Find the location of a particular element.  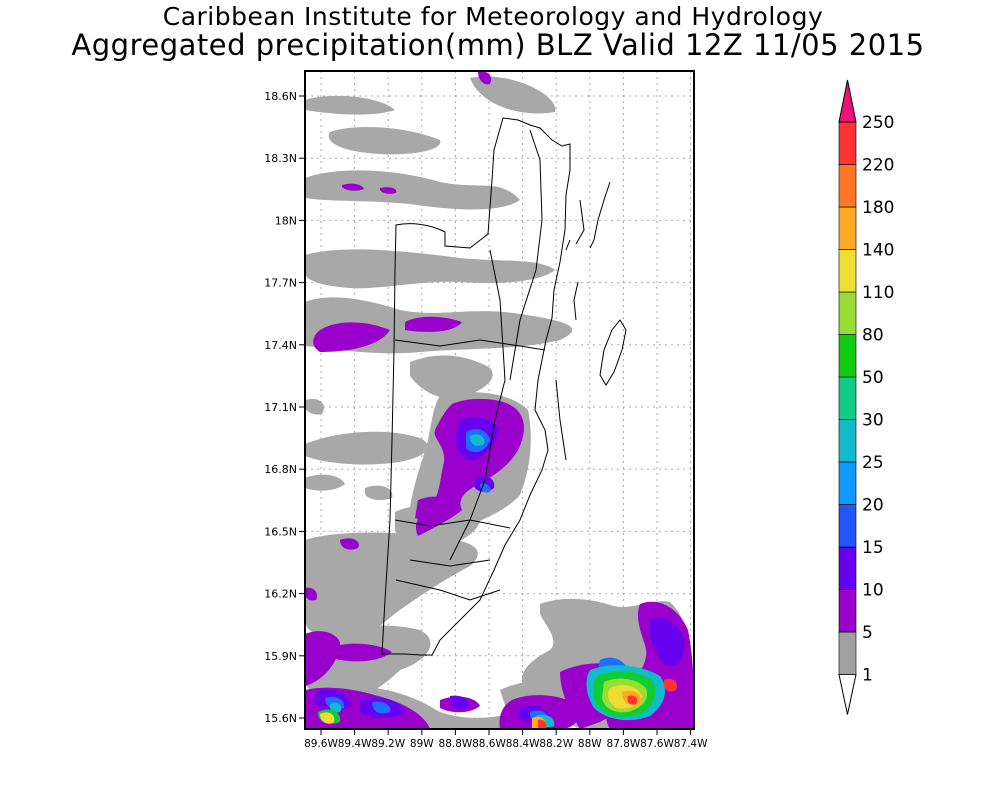

colorbar-label: 140 is located at coordinates (878, 251).